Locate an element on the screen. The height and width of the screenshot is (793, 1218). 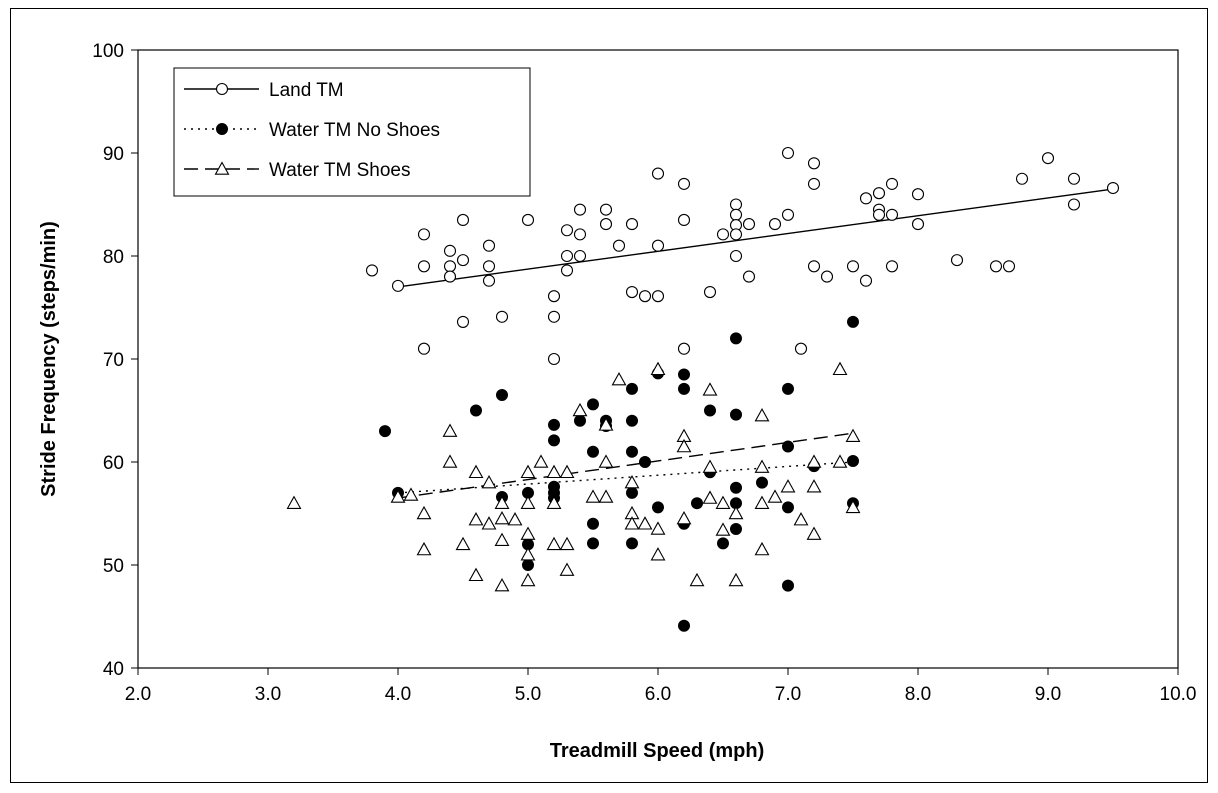
legend-label: Water TM No Shoes is located at coordinates (354, 130).